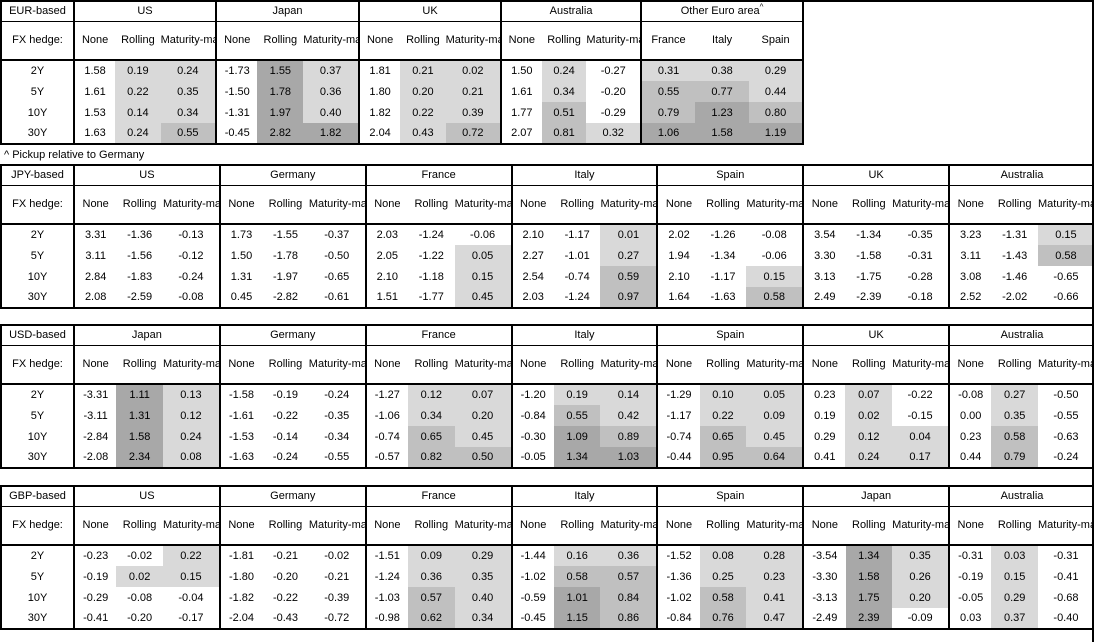 The height and width of the screenshot is (642, 1094). What do you see at coordinates (236, 133) in the screenshot?
I see `value-cell: -0.45` at bounding box center [236, 133].